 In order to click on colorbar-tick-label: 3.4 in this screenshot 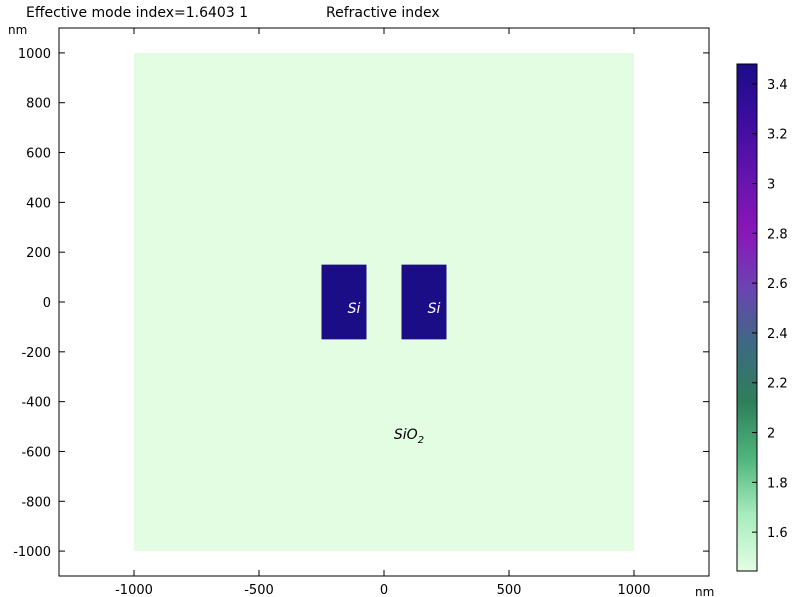, I will do `click(777, 85)`.